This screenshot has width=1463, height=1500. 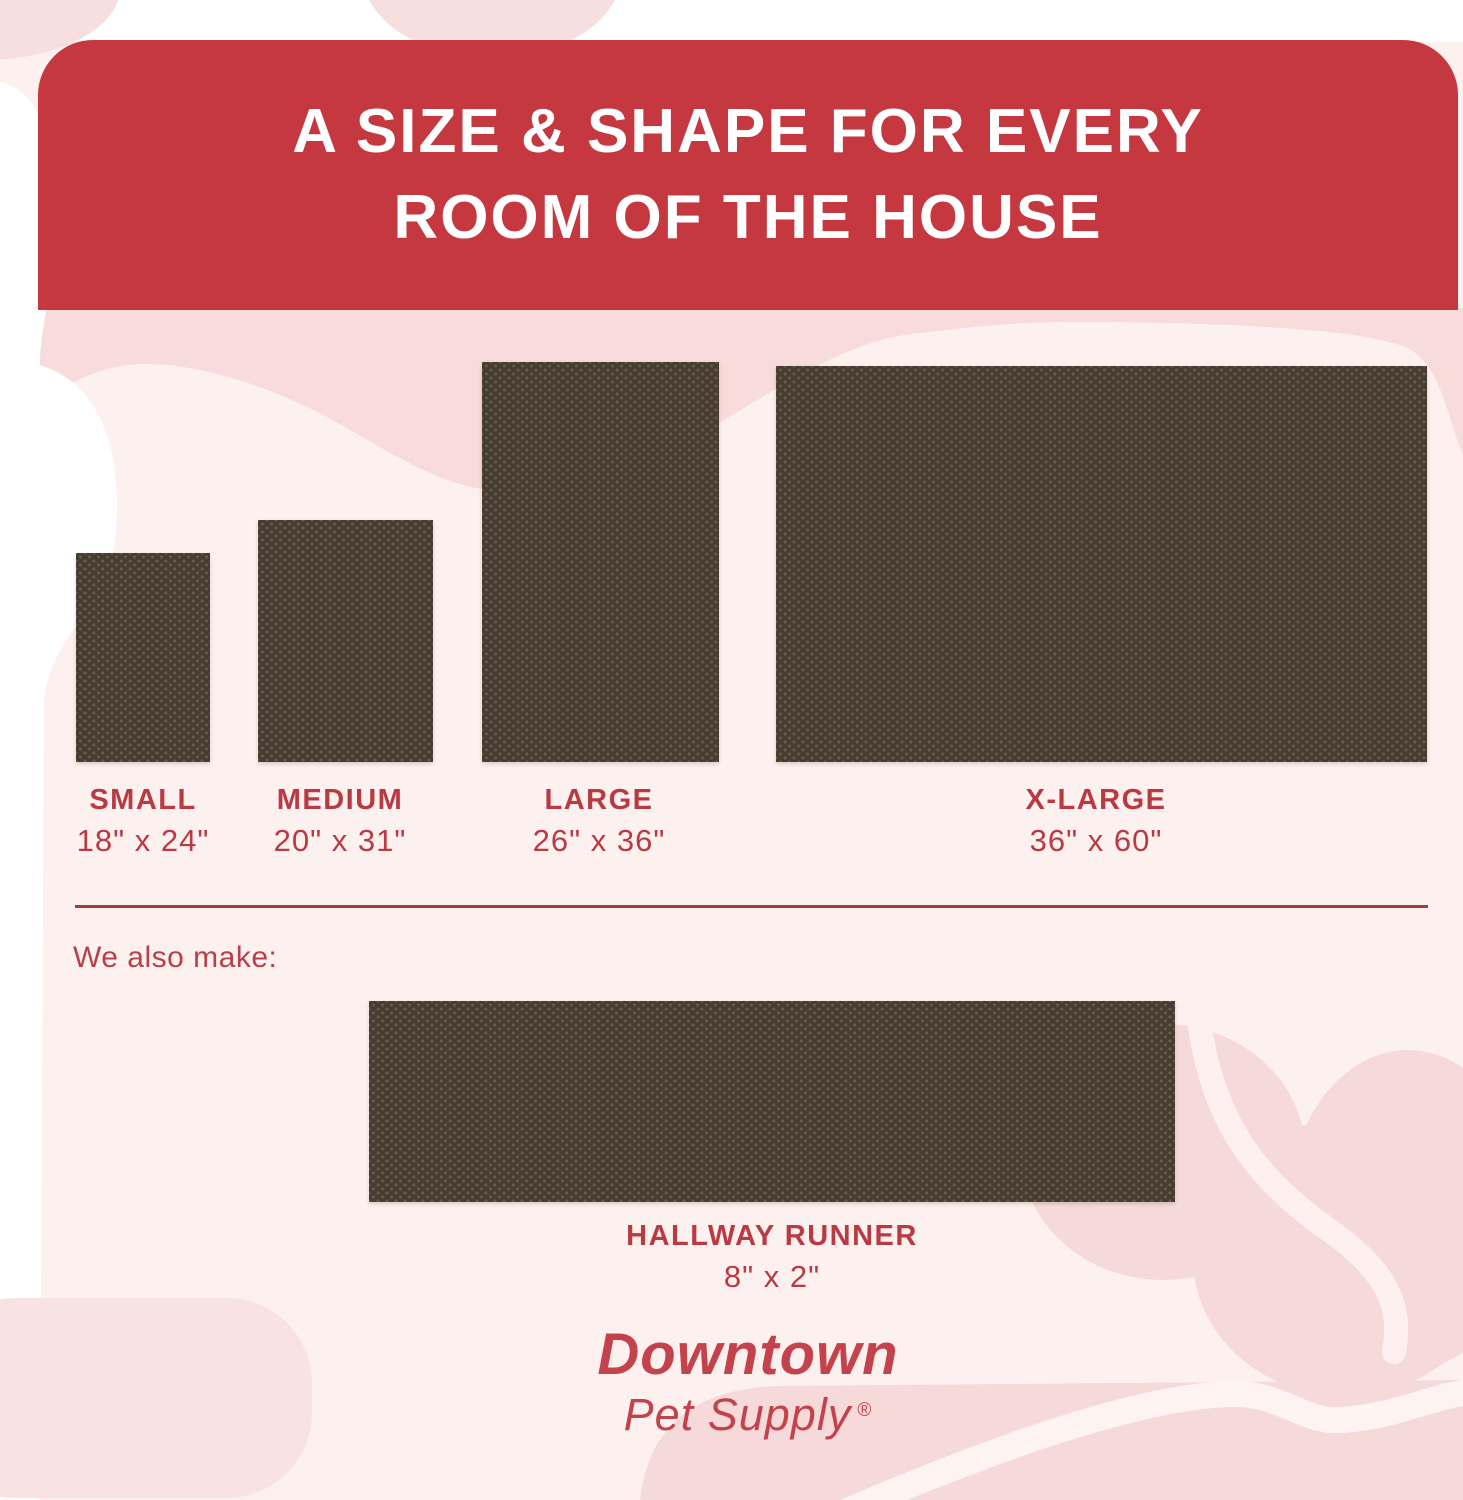 What do you see at coordinates (59, 30) in the screenshot?
I see `top-left-pink-blob` at bounding box center [59, 30].